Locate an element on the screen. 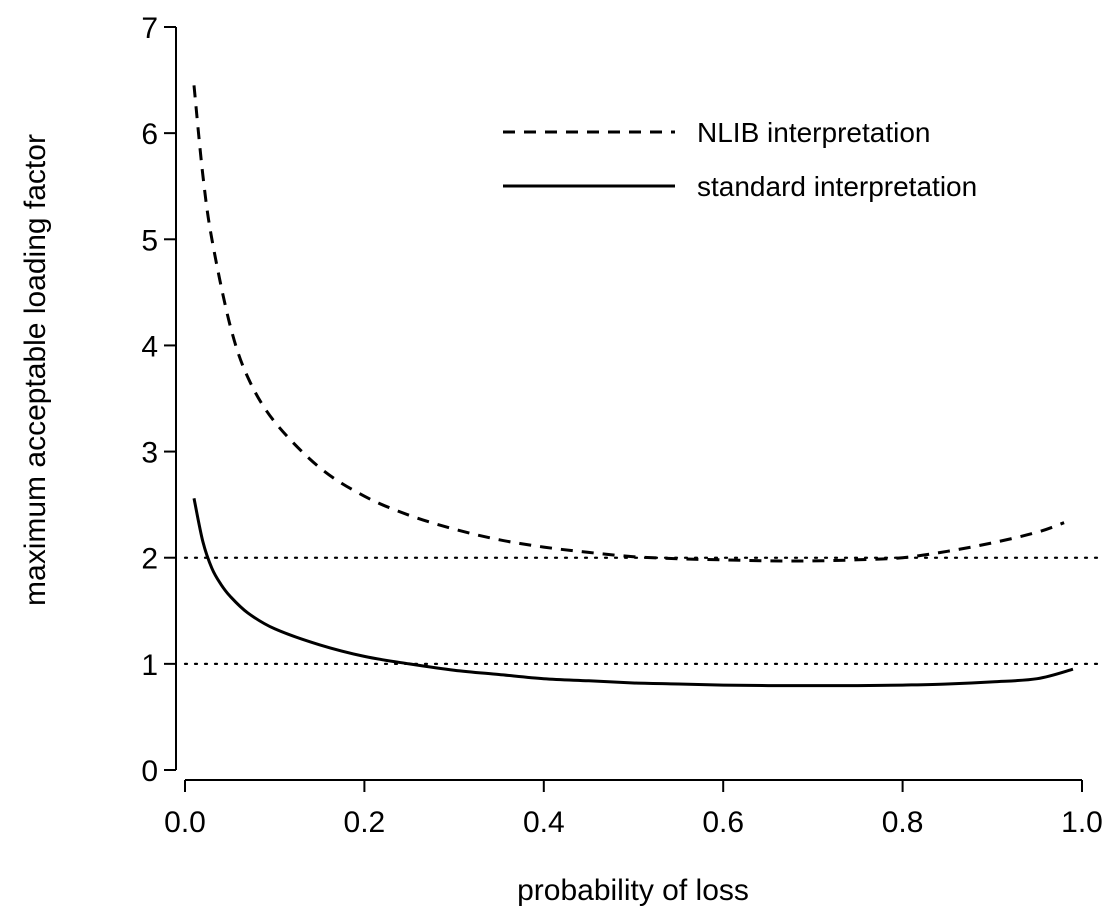 This screenshot has height=911, width=1110. y-tick-label: 1 is located at coordinates (149, 665).